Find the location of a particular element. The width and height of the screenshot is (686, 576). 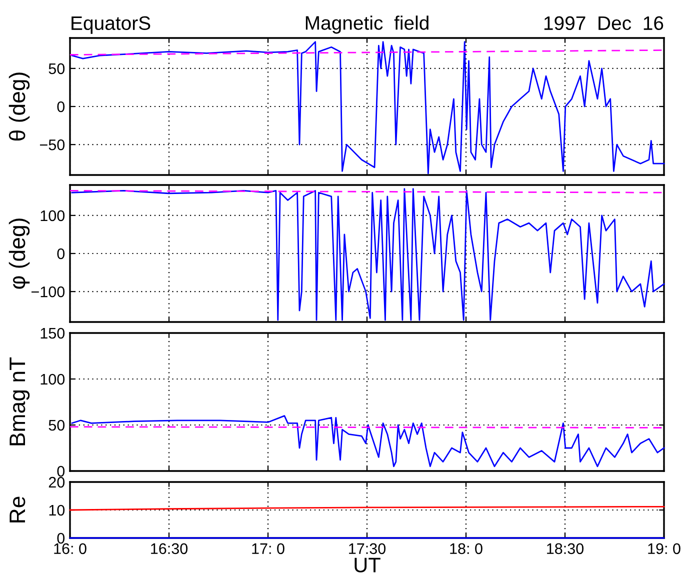

y-tick-label: −100 is located at coordinates (48, 292).